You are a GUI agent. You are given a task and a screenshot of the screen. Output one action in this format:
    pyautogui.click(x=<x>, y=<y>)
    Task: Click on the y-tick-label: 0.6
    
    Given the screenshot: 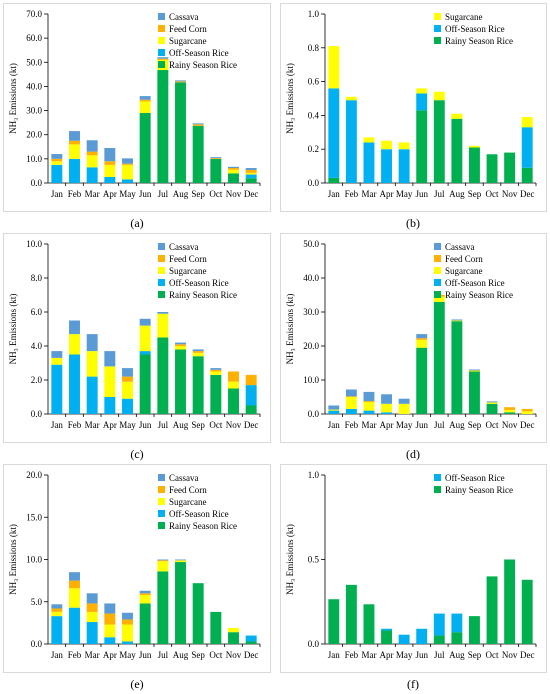 What is the action you would take?
    pyautogui.click(x=314, y=82)
    